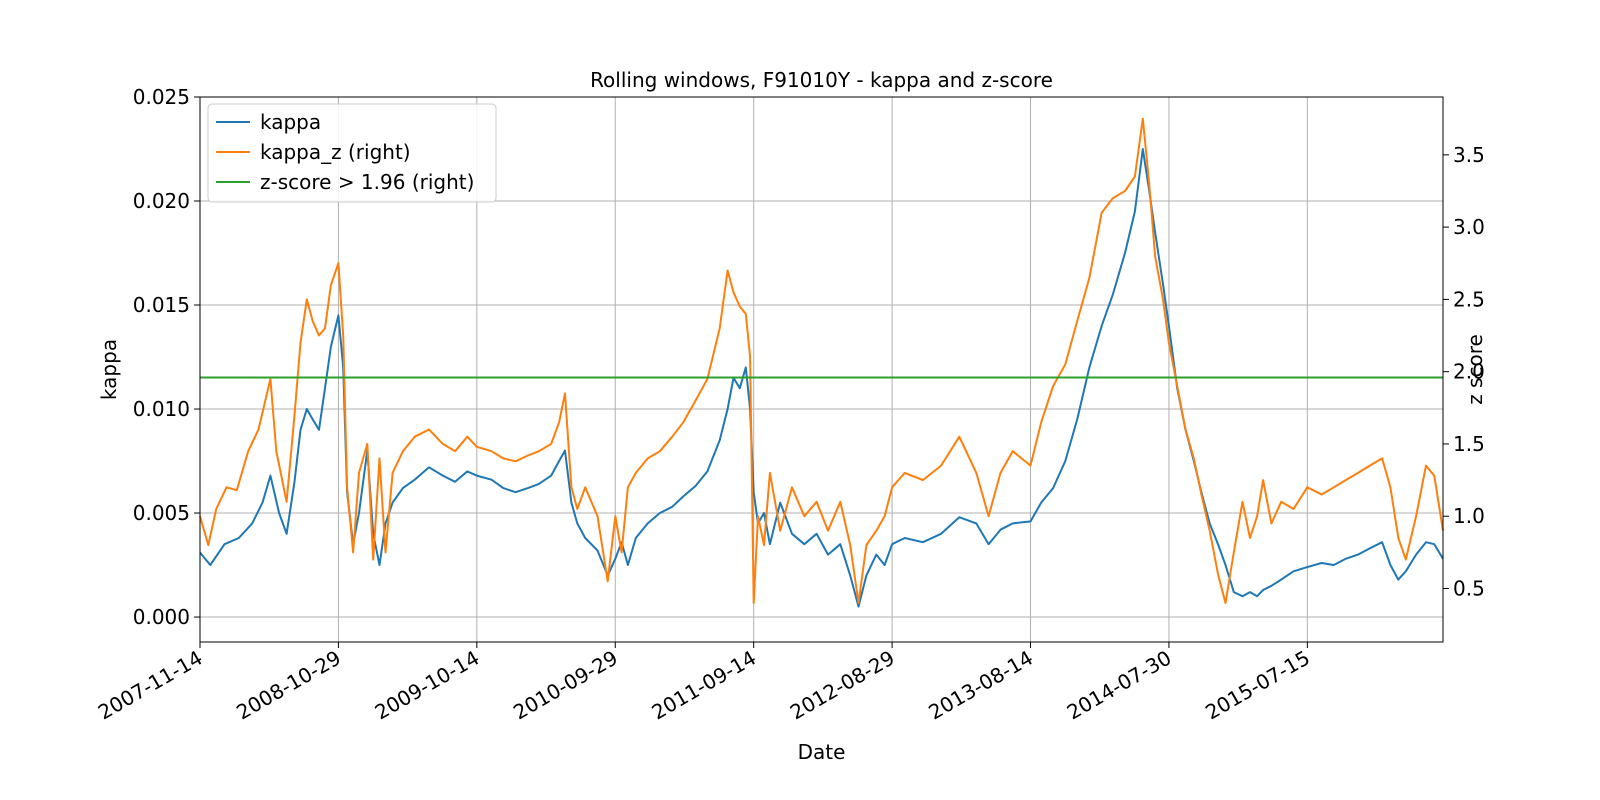  What do you see at coordinates (1469, 589) in the screenshot?
I see `y2-tick-label: 0.5` at bounding box center [1469, 589].